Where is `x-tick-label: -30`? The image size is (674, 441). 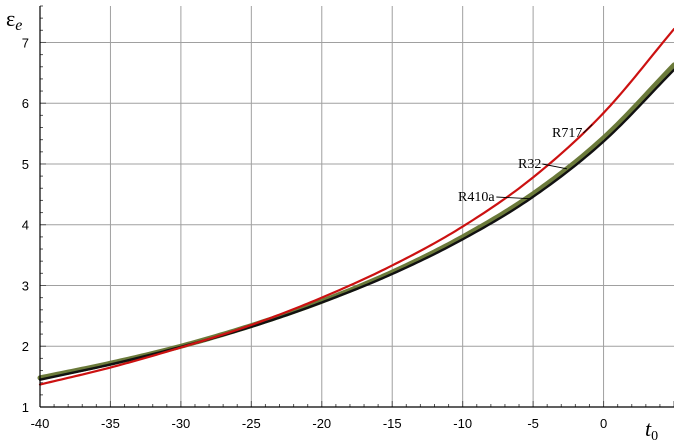
x-tick-label: -30 is located at coordinates (180, 423).